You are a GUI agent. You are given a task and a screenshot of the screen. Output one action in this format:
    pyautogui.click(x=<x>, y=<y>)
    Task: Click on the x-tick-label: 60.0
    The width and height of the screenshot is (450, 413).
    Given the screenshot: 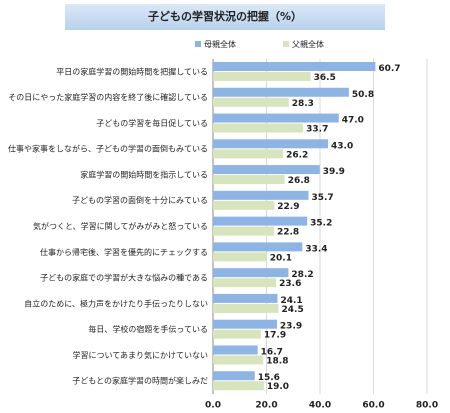 What is the action you would take?
    pyautogui.click(x=373, y=406)
    